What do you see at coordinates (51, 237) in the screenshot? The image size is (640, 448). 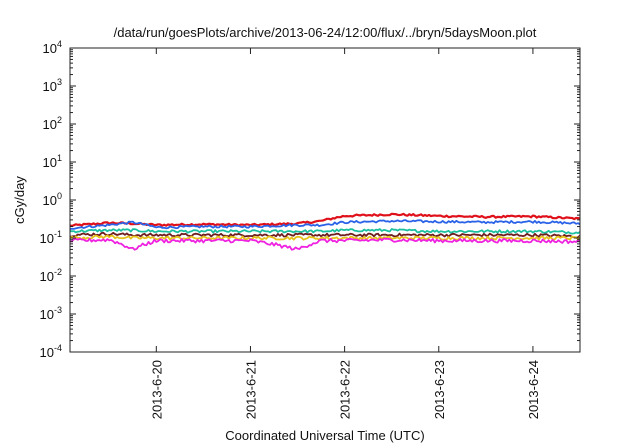 I see `y-tick-label: 10⁻¹` at bounding box center [51, 237].